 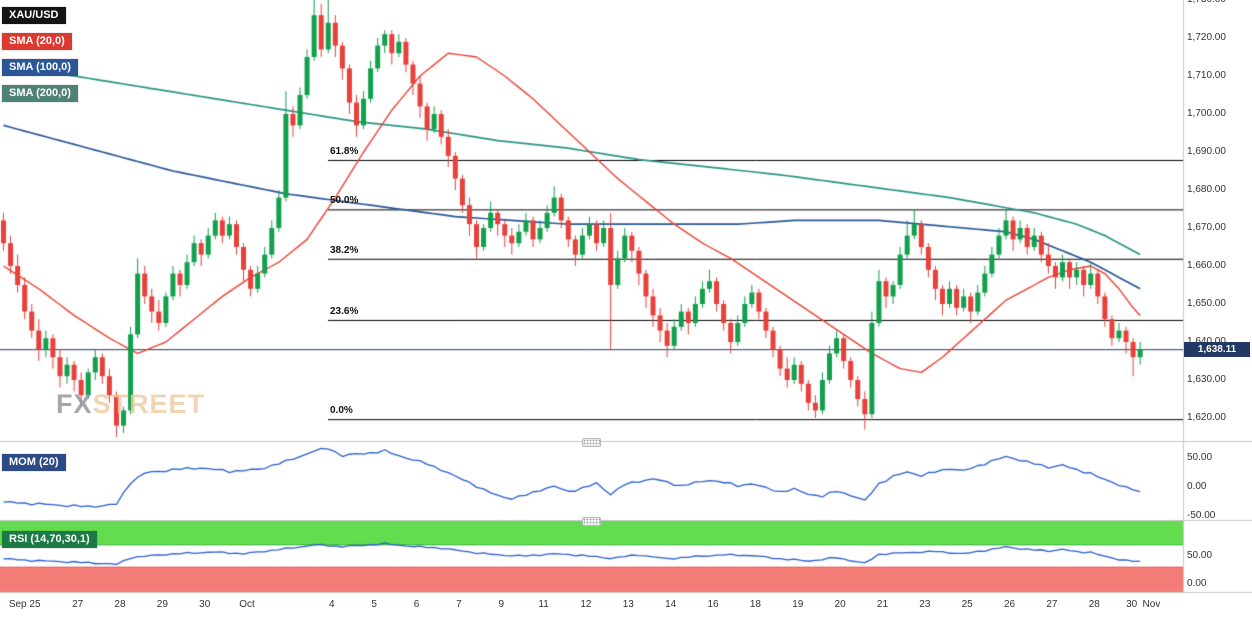 What do you see at coordinates (591, 442) in the screenshot?
I see `pane-splitter-handle-mom` at bounding box center [591, 442].